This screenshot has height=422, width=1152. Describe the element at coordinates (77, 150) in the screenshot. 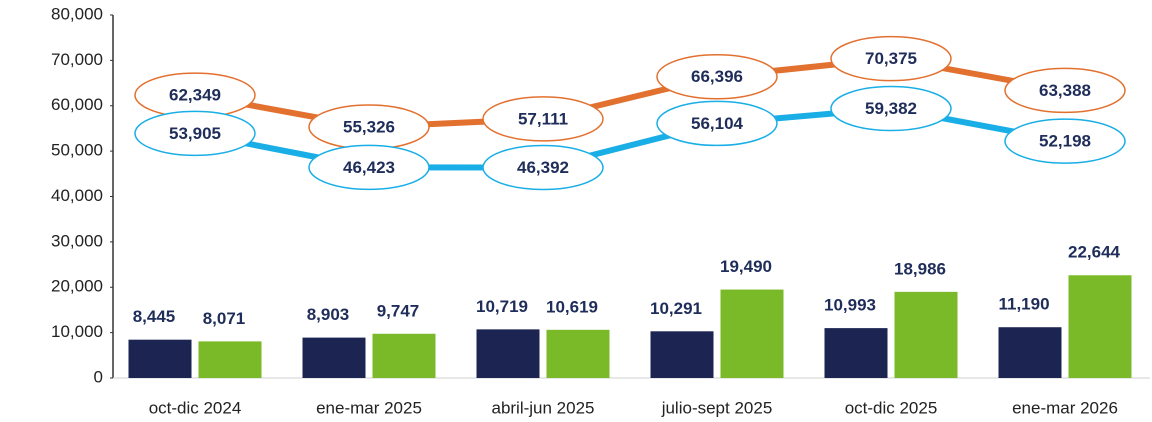

I see `y-tick-label: 50,000` at that location.